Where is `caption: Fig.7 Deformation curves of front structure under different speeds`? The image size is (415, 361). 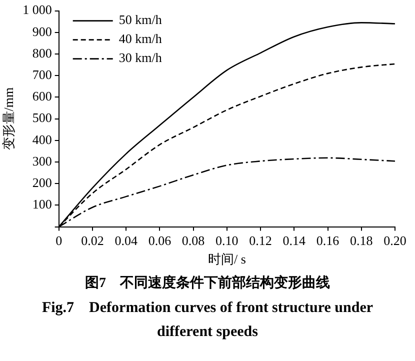
caption: Fig.7 Deformation curves of front structure under different speeds is located at coordinates (207, 320).